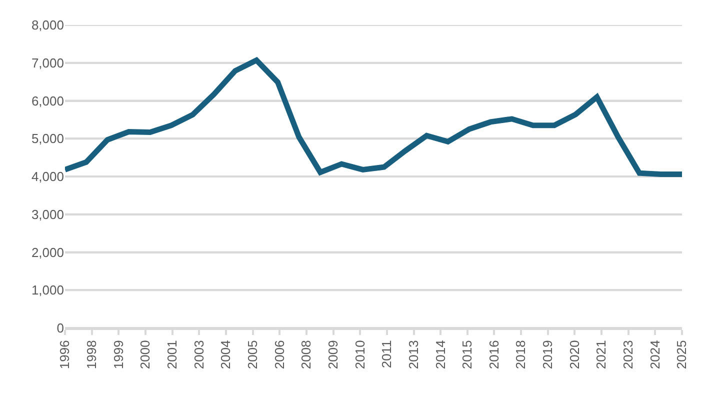  Describe the element at coordinates (548, 355) in the screenshot. I see `x-tick-label: 2019` at that location.